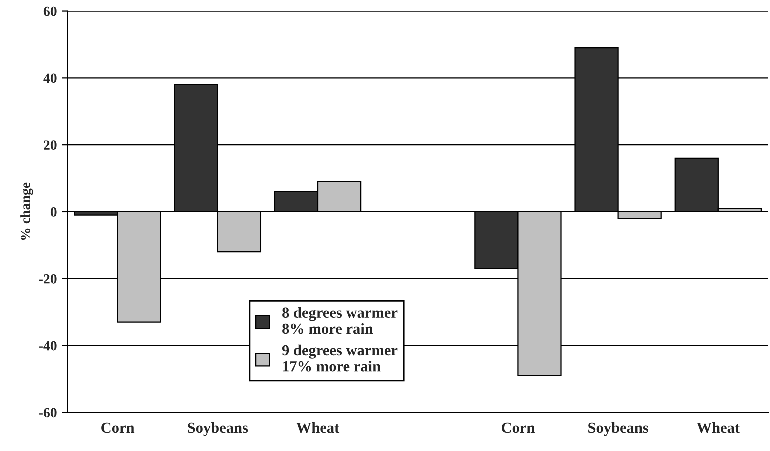 Image resolution: width=770 pixels, height=451 pixels. Describe the element at coordinates (48, 279) in the screenshot. I see `y-tick-label: -20` at that location.